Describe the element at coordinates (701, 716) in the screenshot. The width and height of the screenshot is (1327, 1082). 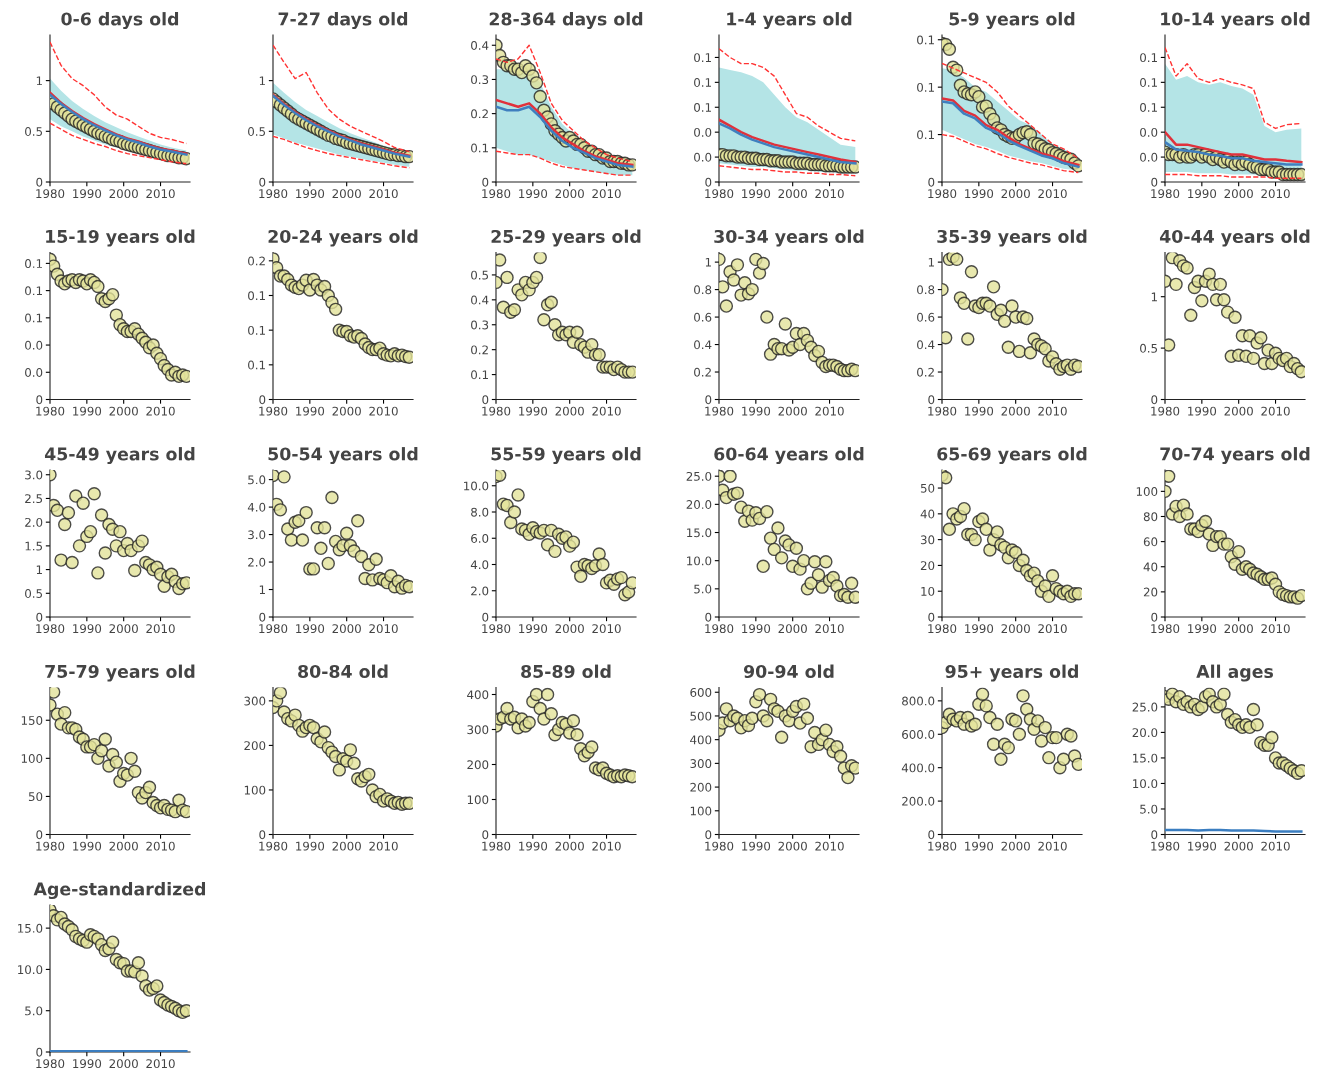
I see `y-tick-label: 500` at that location.